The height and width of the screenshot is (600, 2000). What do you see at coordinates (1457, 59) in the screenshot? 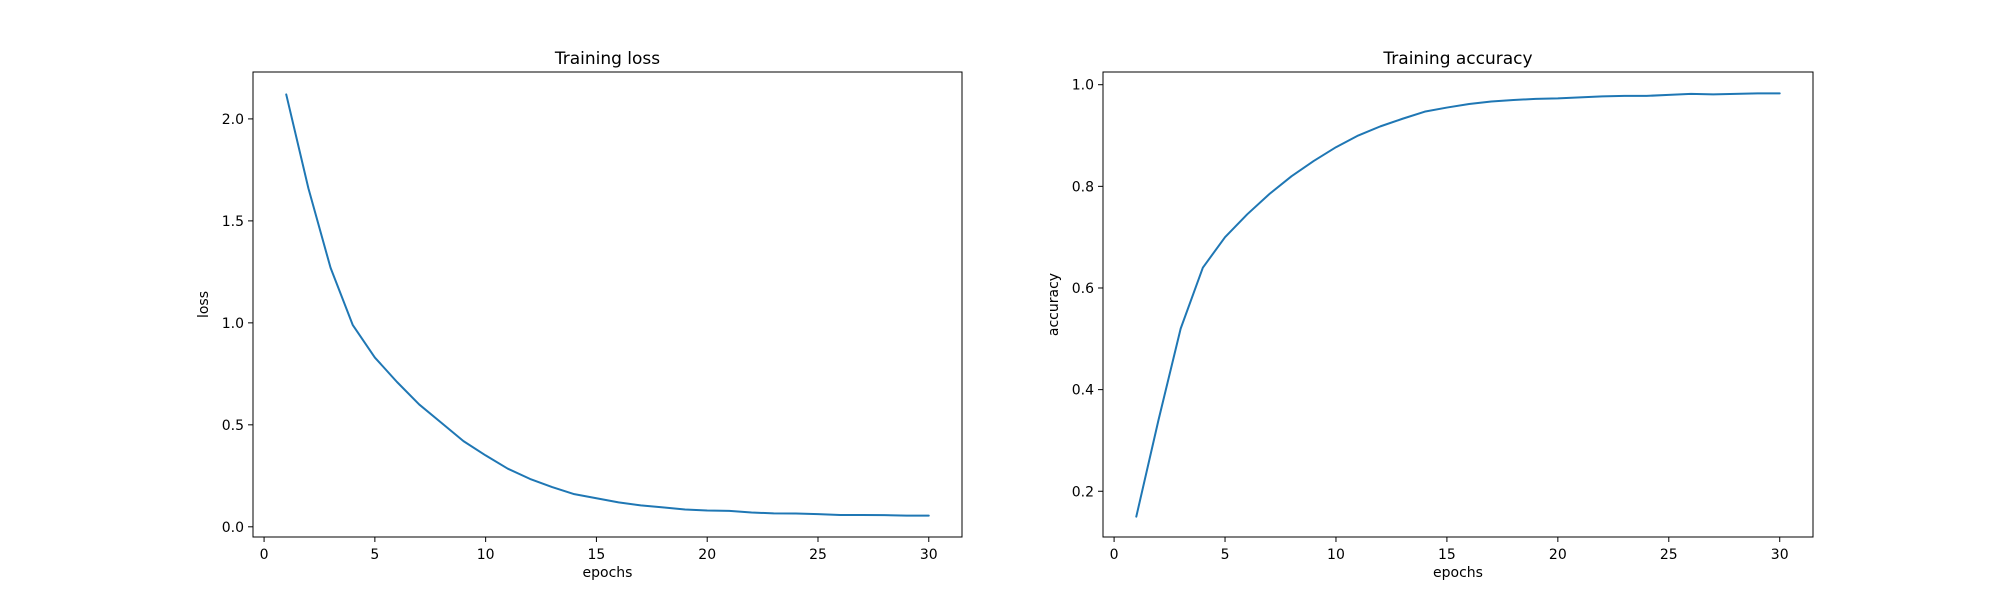
I see `accuracy-chart-title: Training accuracy` at bounding box center [1457, 59].